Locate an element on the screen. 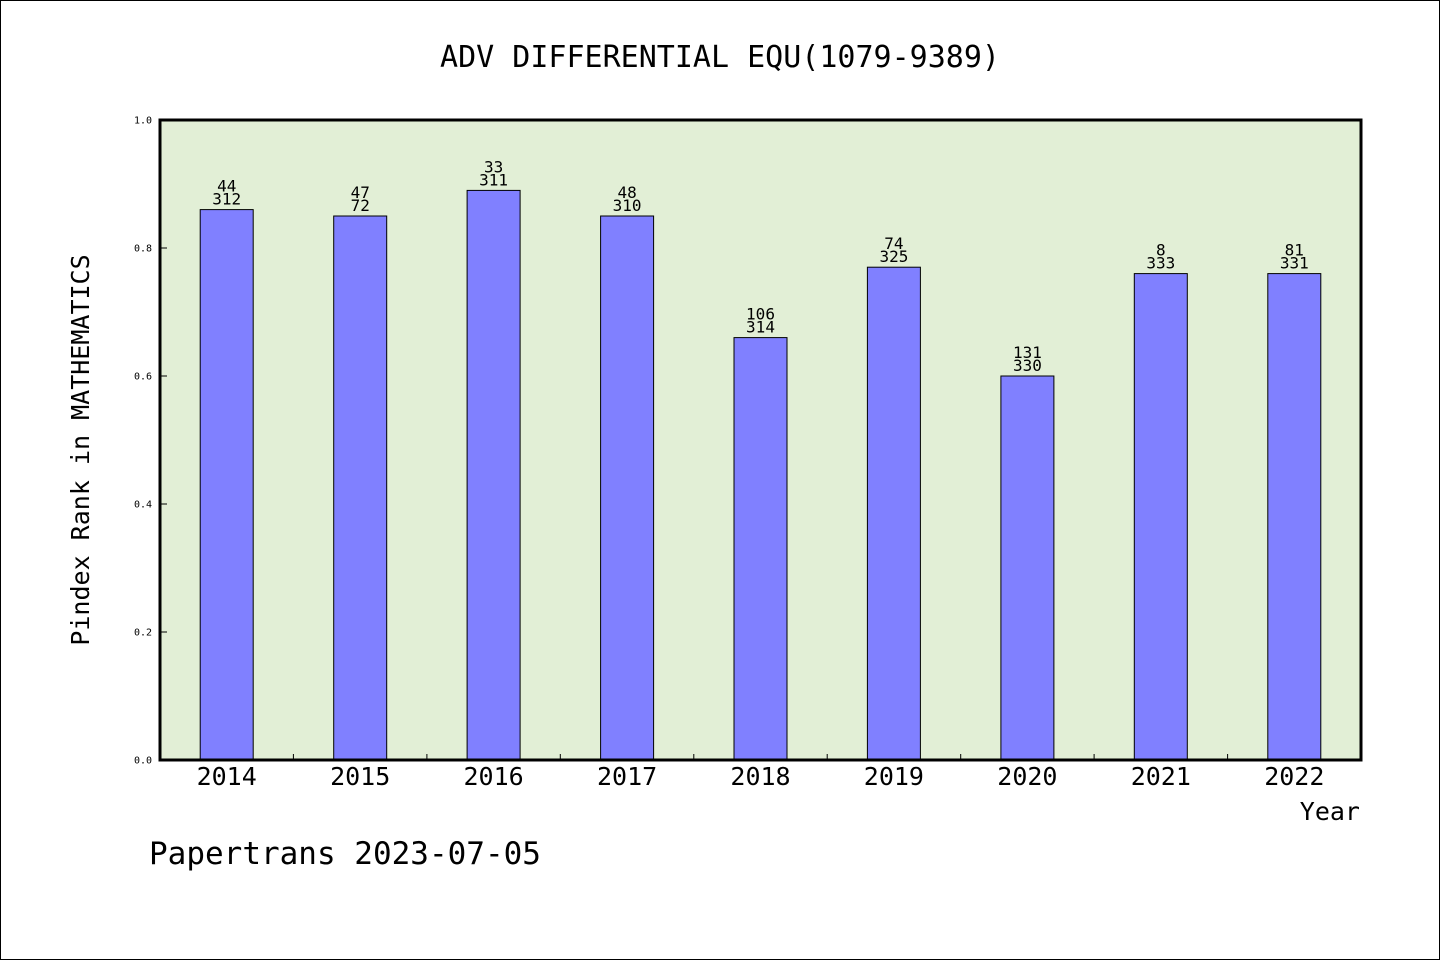  x-tick-label-2017: 2017 is located at coordinates (627, 776).